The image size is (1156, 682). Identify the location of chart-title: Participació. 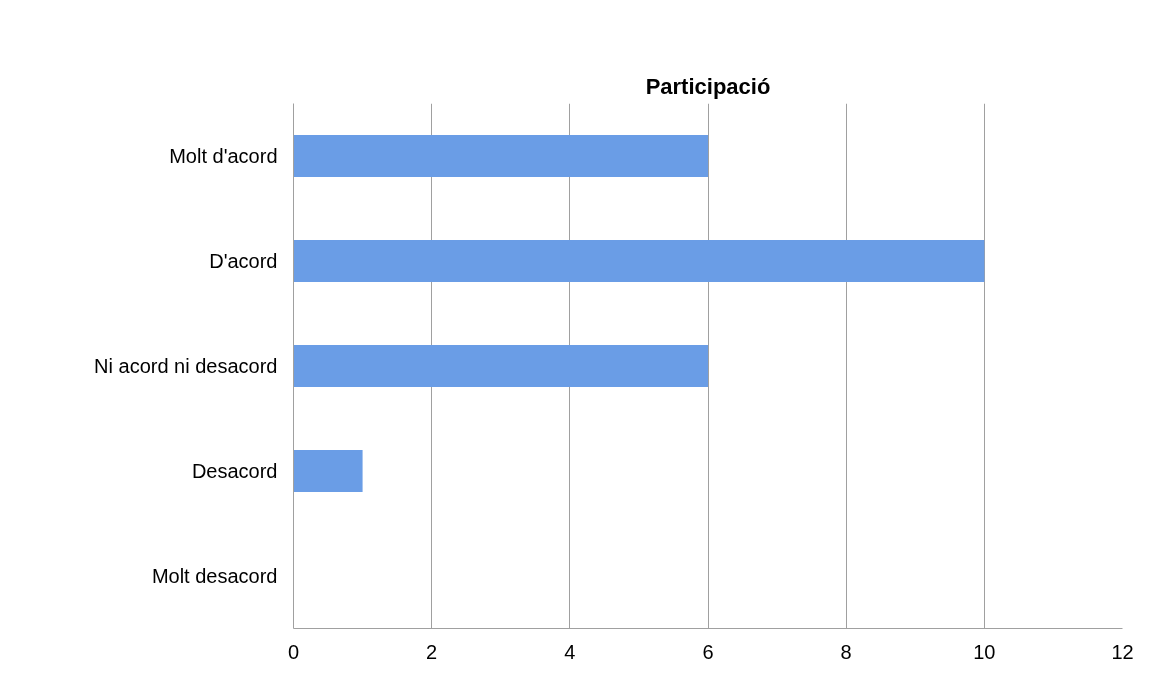
(708, 86).